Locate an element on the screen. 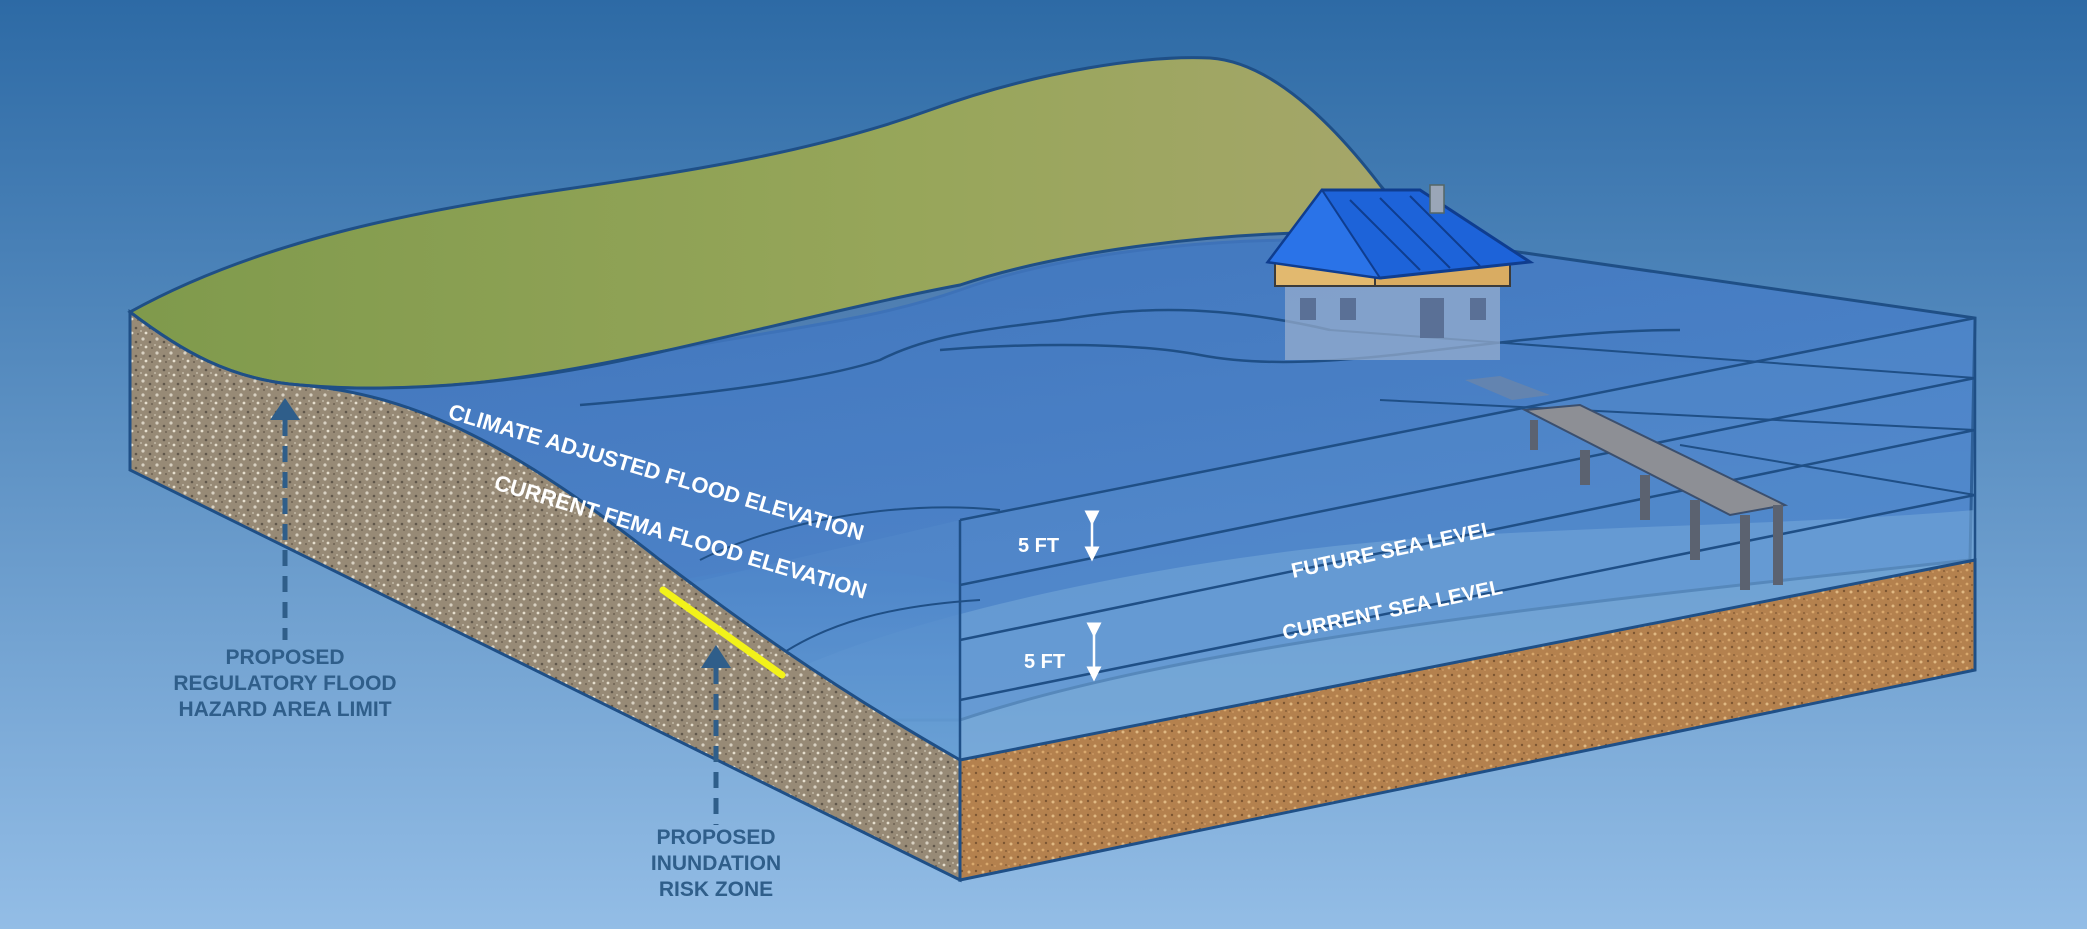 This screenshot has width=2087, height=934. dock-icon is located at coordinates (1627, 483).